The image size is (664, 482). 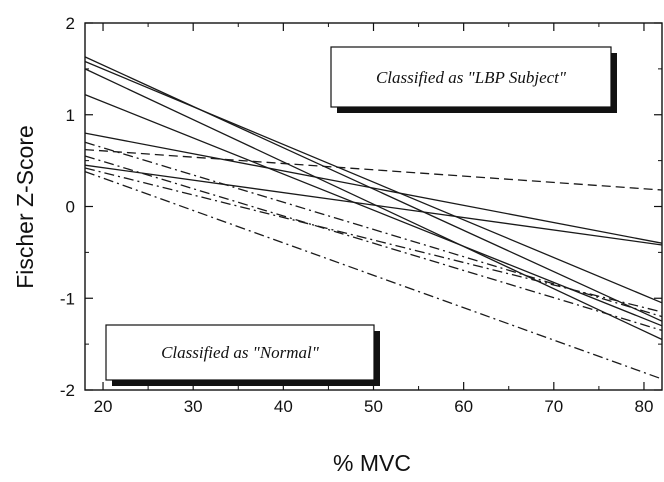 I want to click on y-axis-label: Fischer Z-Score, so click(x=25, y=207).